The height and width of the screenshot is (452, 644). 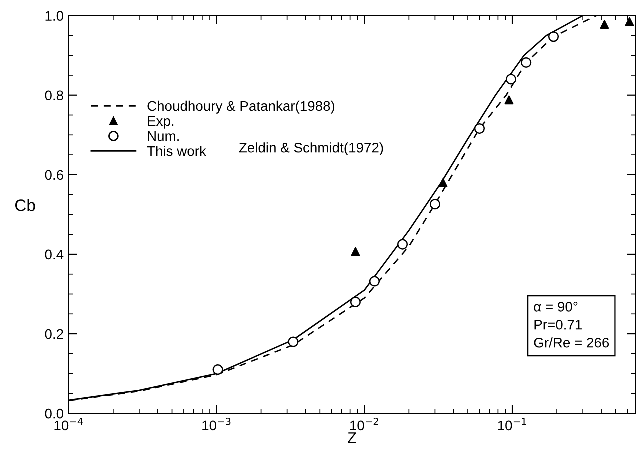 What do you see at coordinates (54, 175) in the screenshot?
I see `y-tick-label: 0.6` at bounding box center [54, 175].